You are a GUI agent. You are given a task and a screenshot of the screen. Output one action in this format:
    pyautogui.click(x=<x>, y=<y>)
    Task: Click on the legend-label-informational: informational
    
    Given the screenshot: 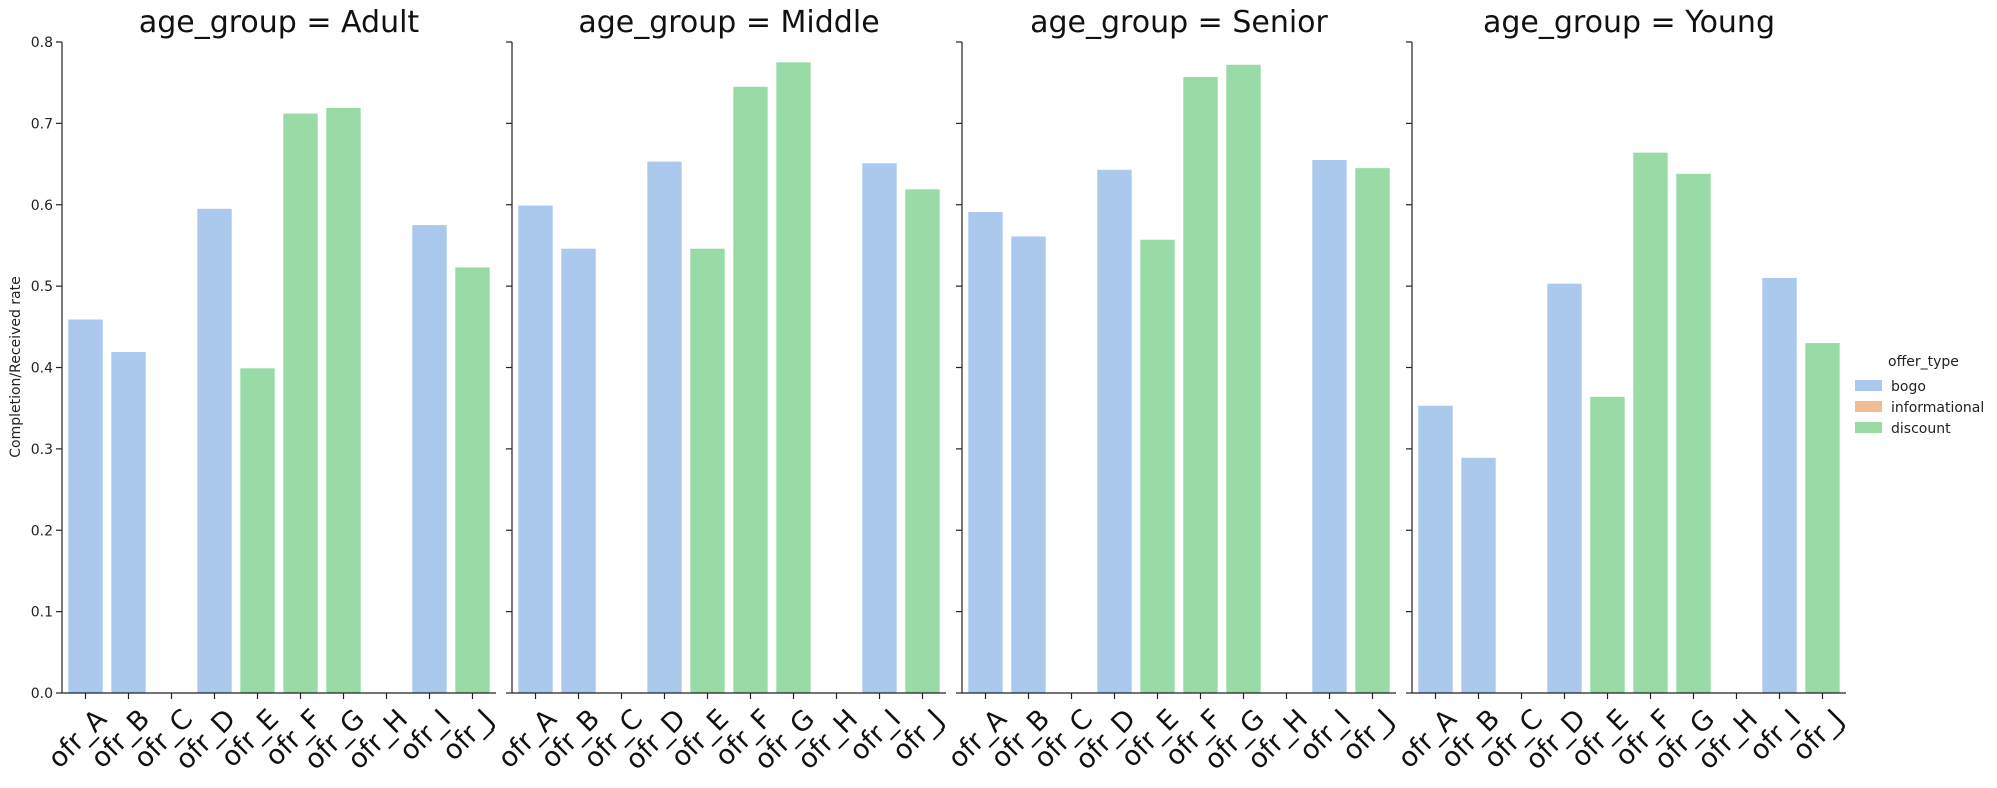 What is the action you would take?
    pyautogui.click(x=1937, y=408)
    